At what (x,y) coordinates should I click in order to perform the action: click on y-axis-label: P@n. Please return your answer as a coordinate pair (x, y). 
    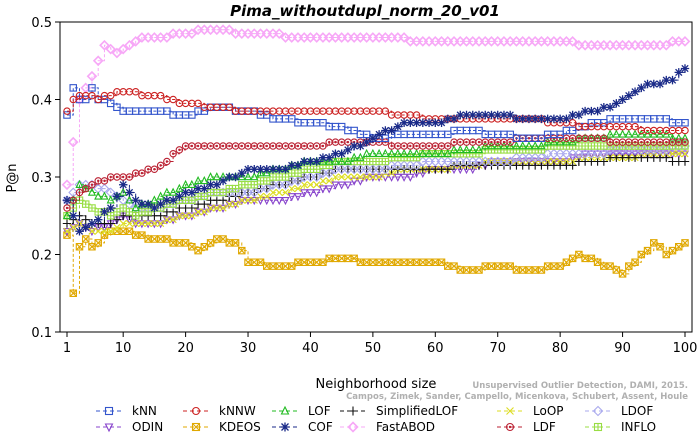
    Looking at the image, I should click on (12, 177).